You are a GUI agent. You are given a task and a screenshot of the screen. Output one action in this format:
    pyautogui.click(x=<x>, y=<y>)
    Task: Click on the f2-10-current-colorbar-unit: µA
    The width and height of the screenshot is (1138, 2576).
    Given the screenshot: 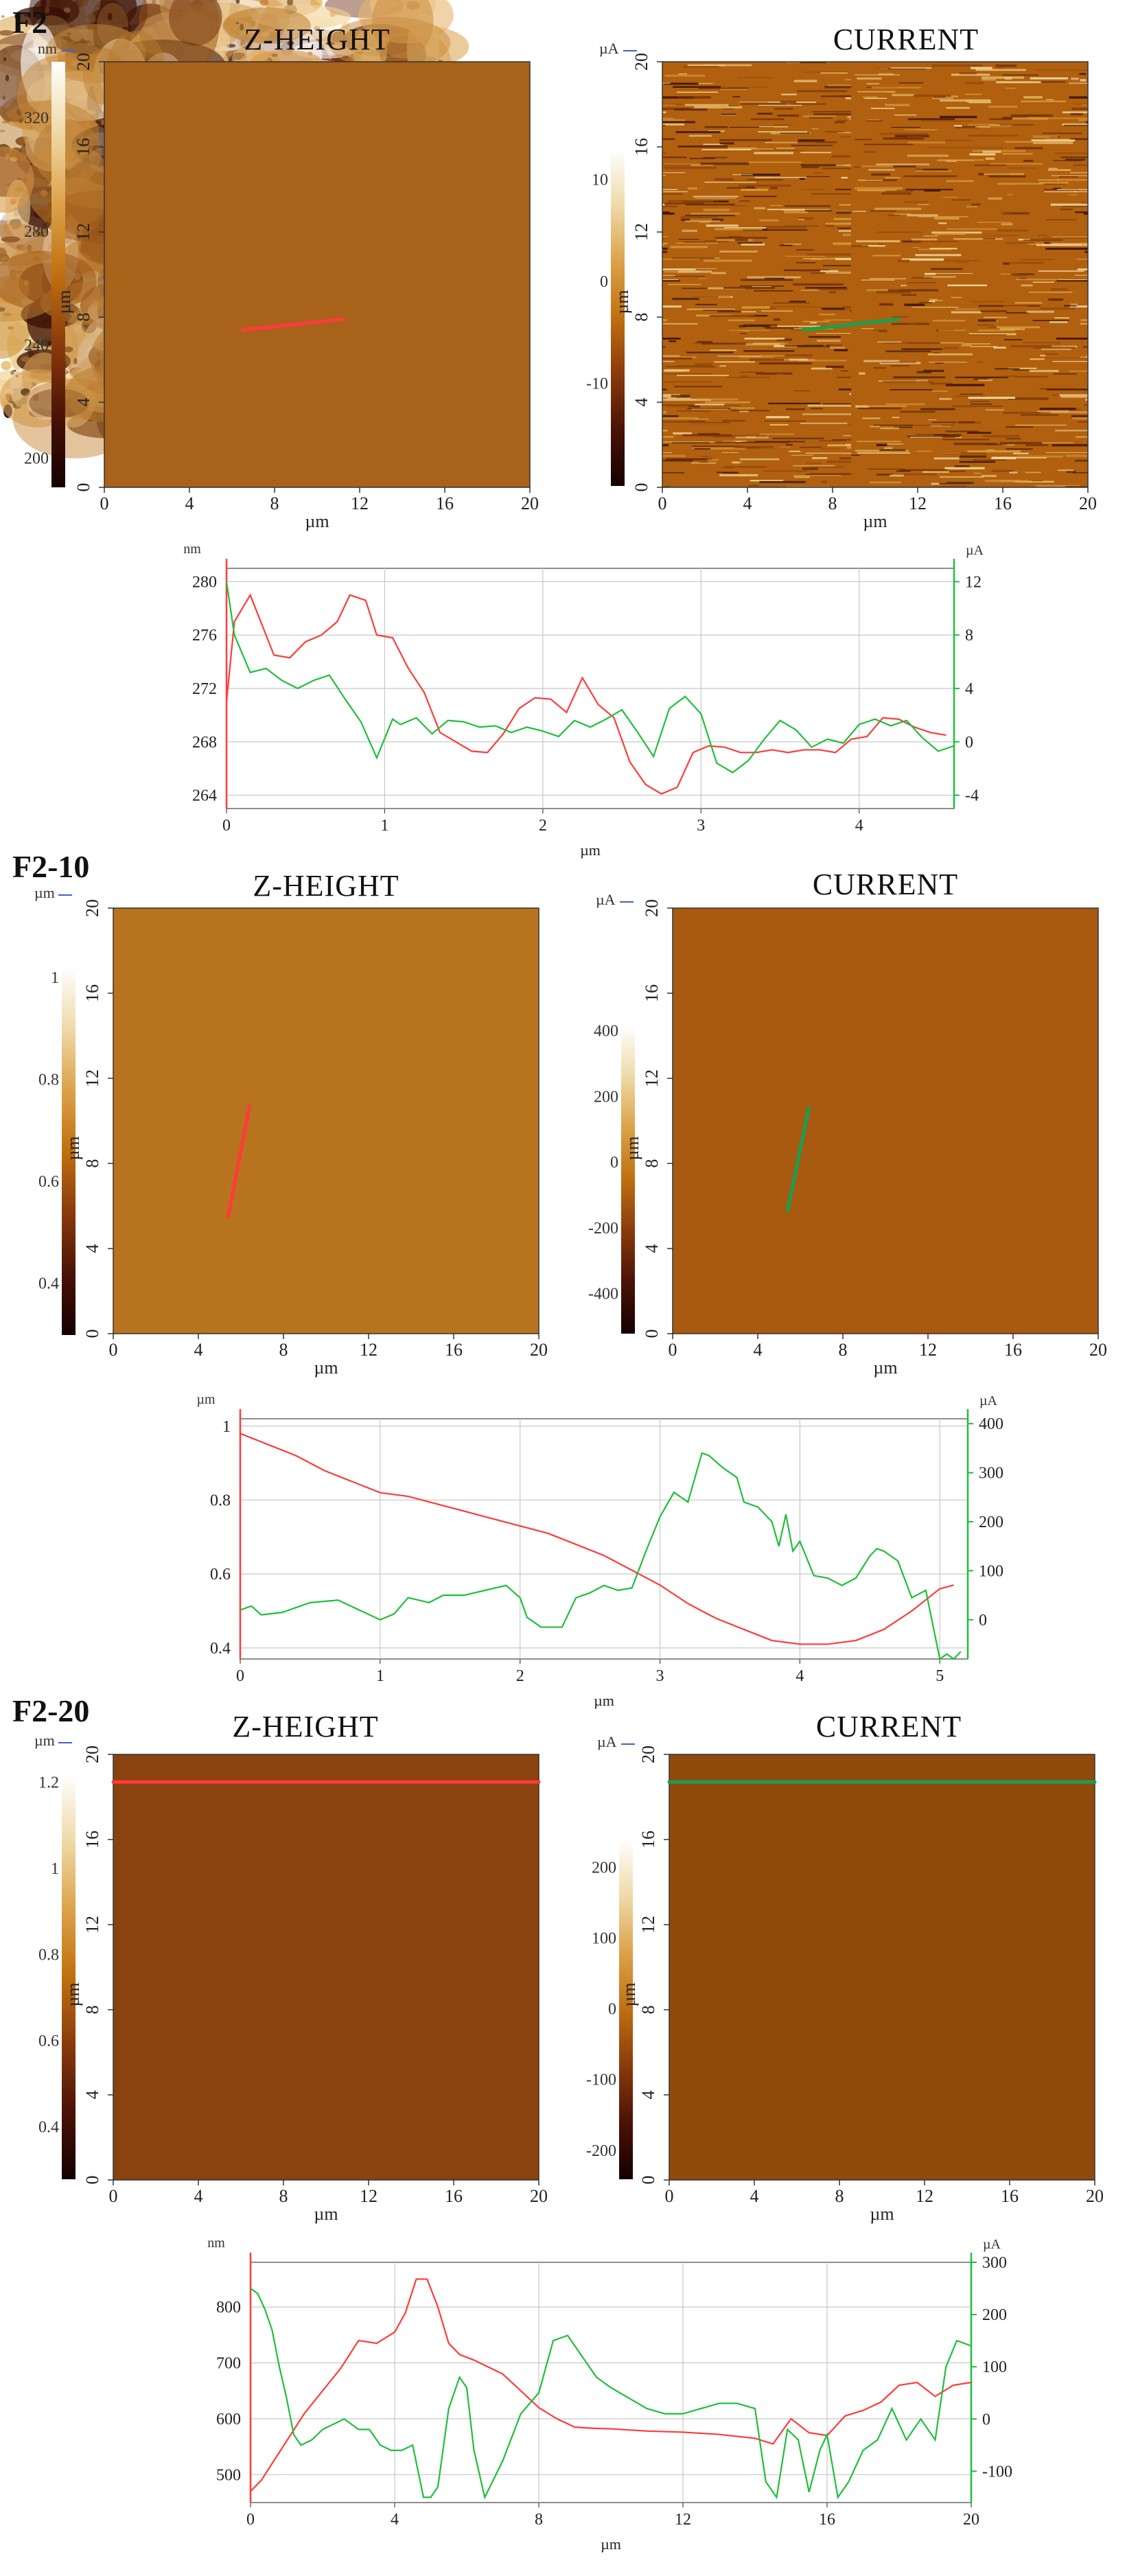 What is the action you would take?
    pyautogui.click(x=606, y=899)
    